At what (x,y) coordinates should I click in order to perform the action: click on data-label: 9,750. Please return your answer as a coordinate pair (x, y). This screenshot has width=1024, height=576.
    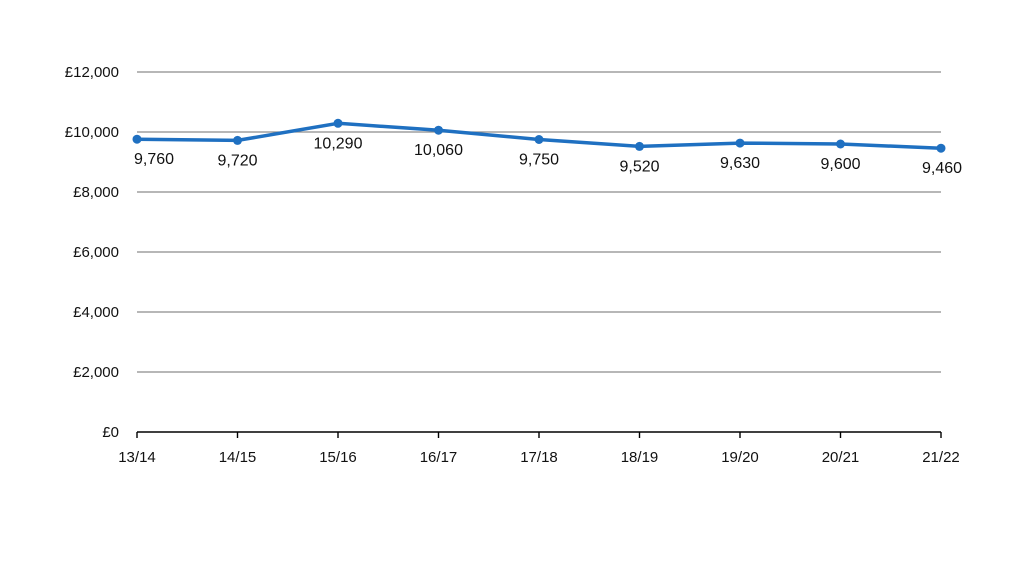
    Looking at the image, I should click on (539, 160).